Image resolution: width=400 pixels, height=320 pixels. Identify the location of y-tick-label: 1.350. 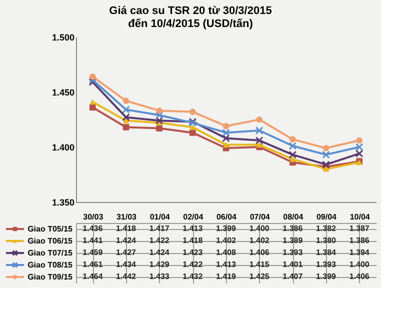
(63, 203).